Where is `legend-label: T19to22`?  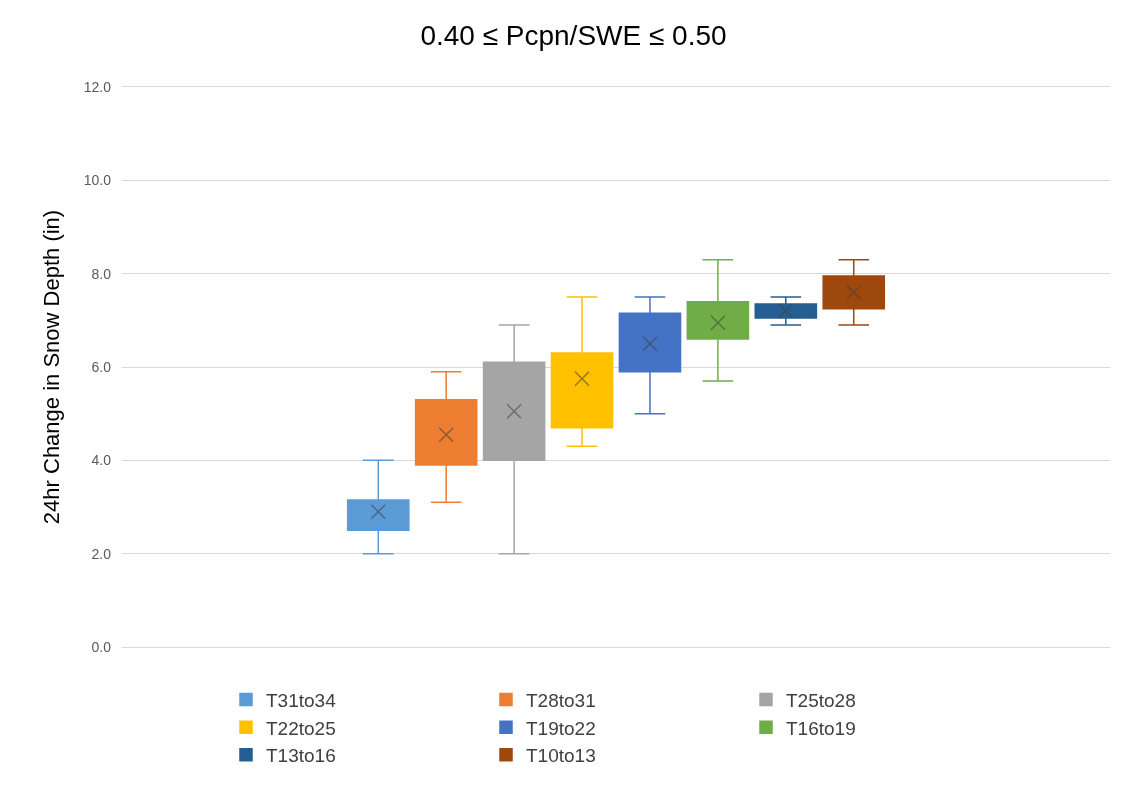
legend-label: T19to22 is located at coordinates (561, 728).